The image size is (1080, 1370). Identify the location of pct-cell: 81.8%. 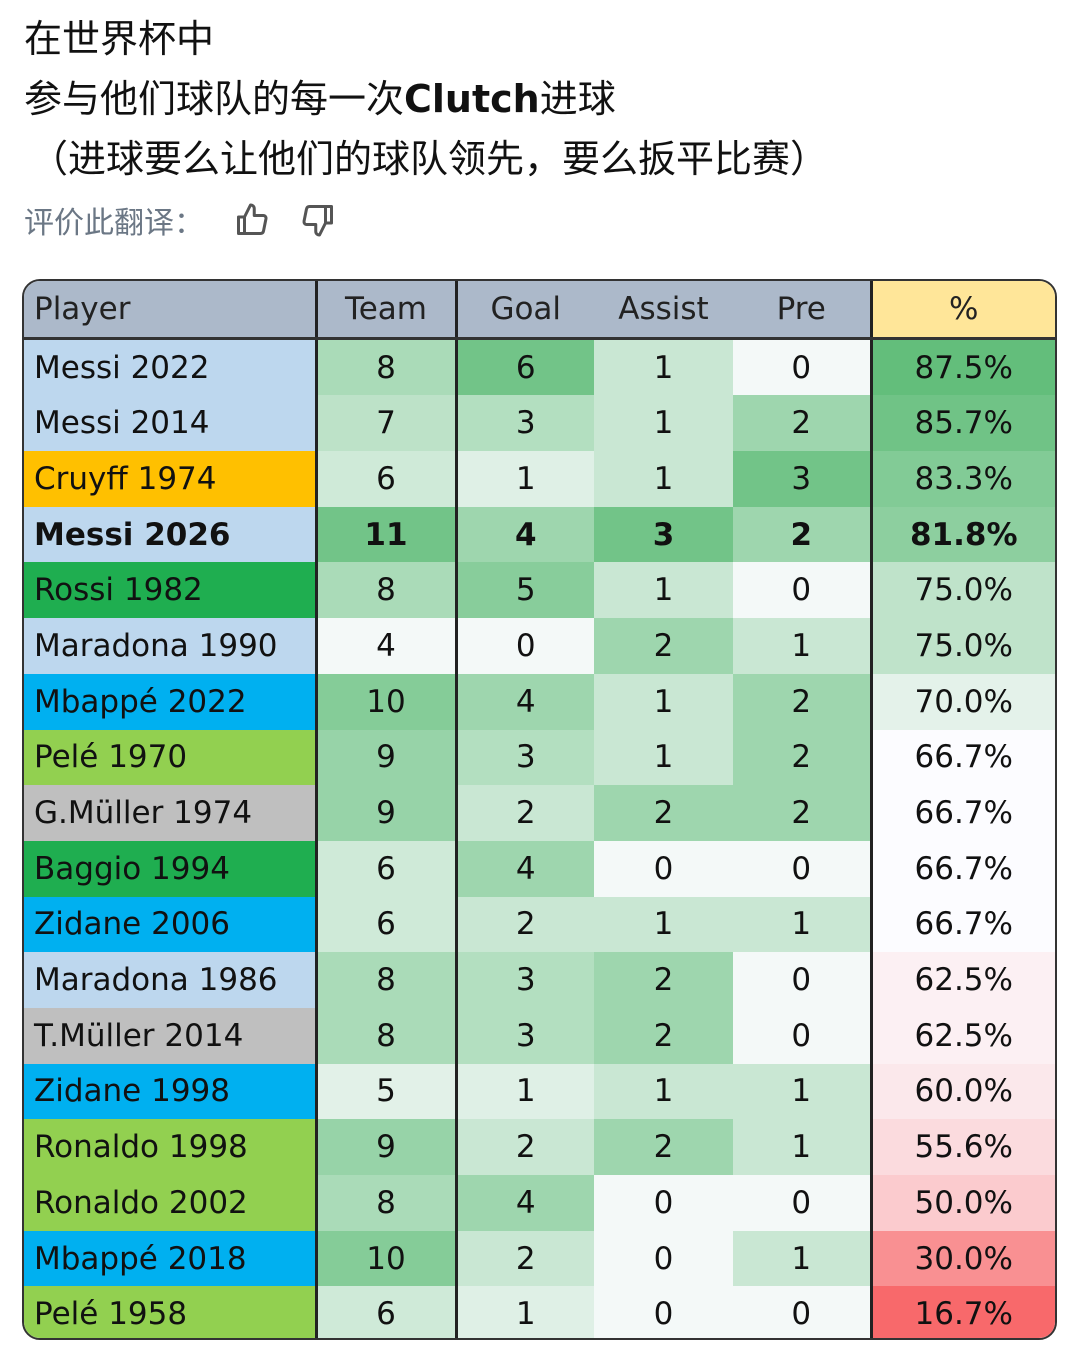
(963, 534).